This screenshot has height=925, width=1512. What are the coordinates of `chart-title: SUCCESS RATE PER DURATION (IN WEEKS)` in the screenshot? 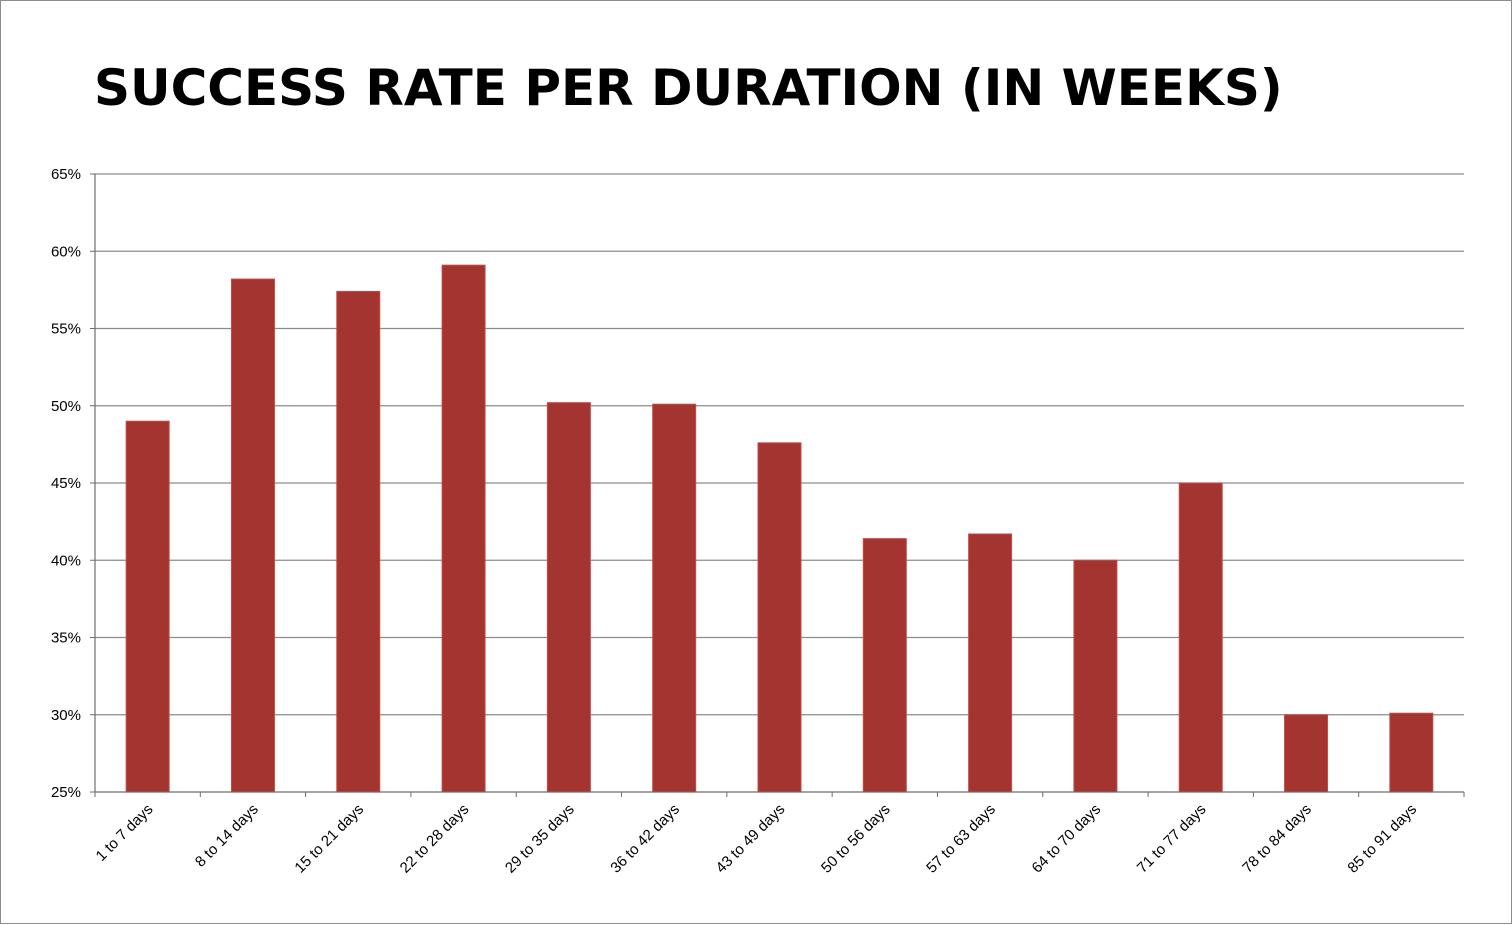 It's located at (688, 88).